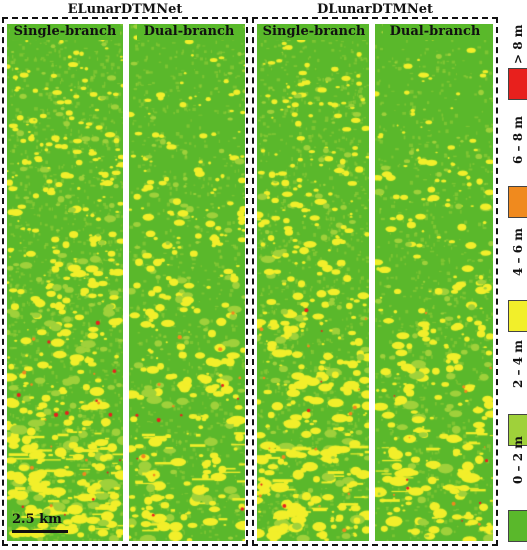 The height and width of the screenshot is (550, 527). I want to click on legend-label-gt8: > 8 m, so click(518, 44).